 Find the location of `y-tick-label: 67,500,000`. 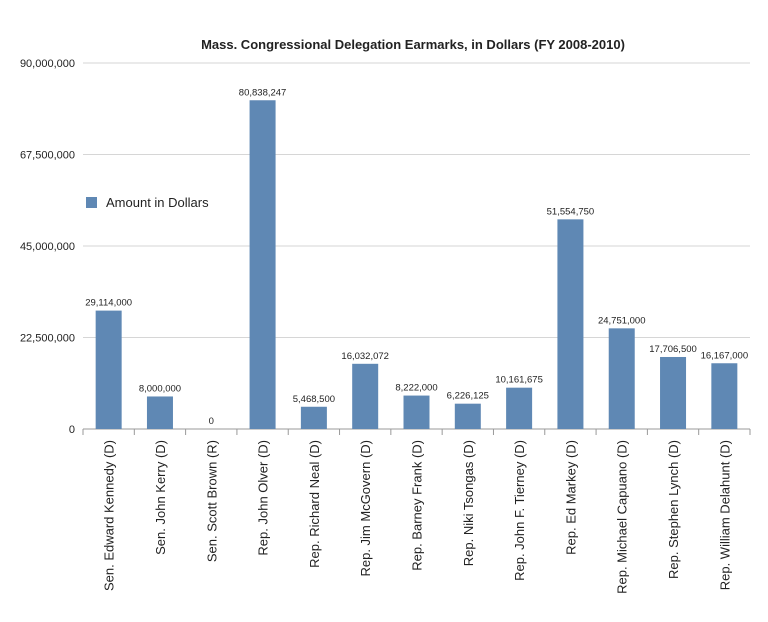

y-tick-label: 67,500,000 is located at coordinates (47, 156).